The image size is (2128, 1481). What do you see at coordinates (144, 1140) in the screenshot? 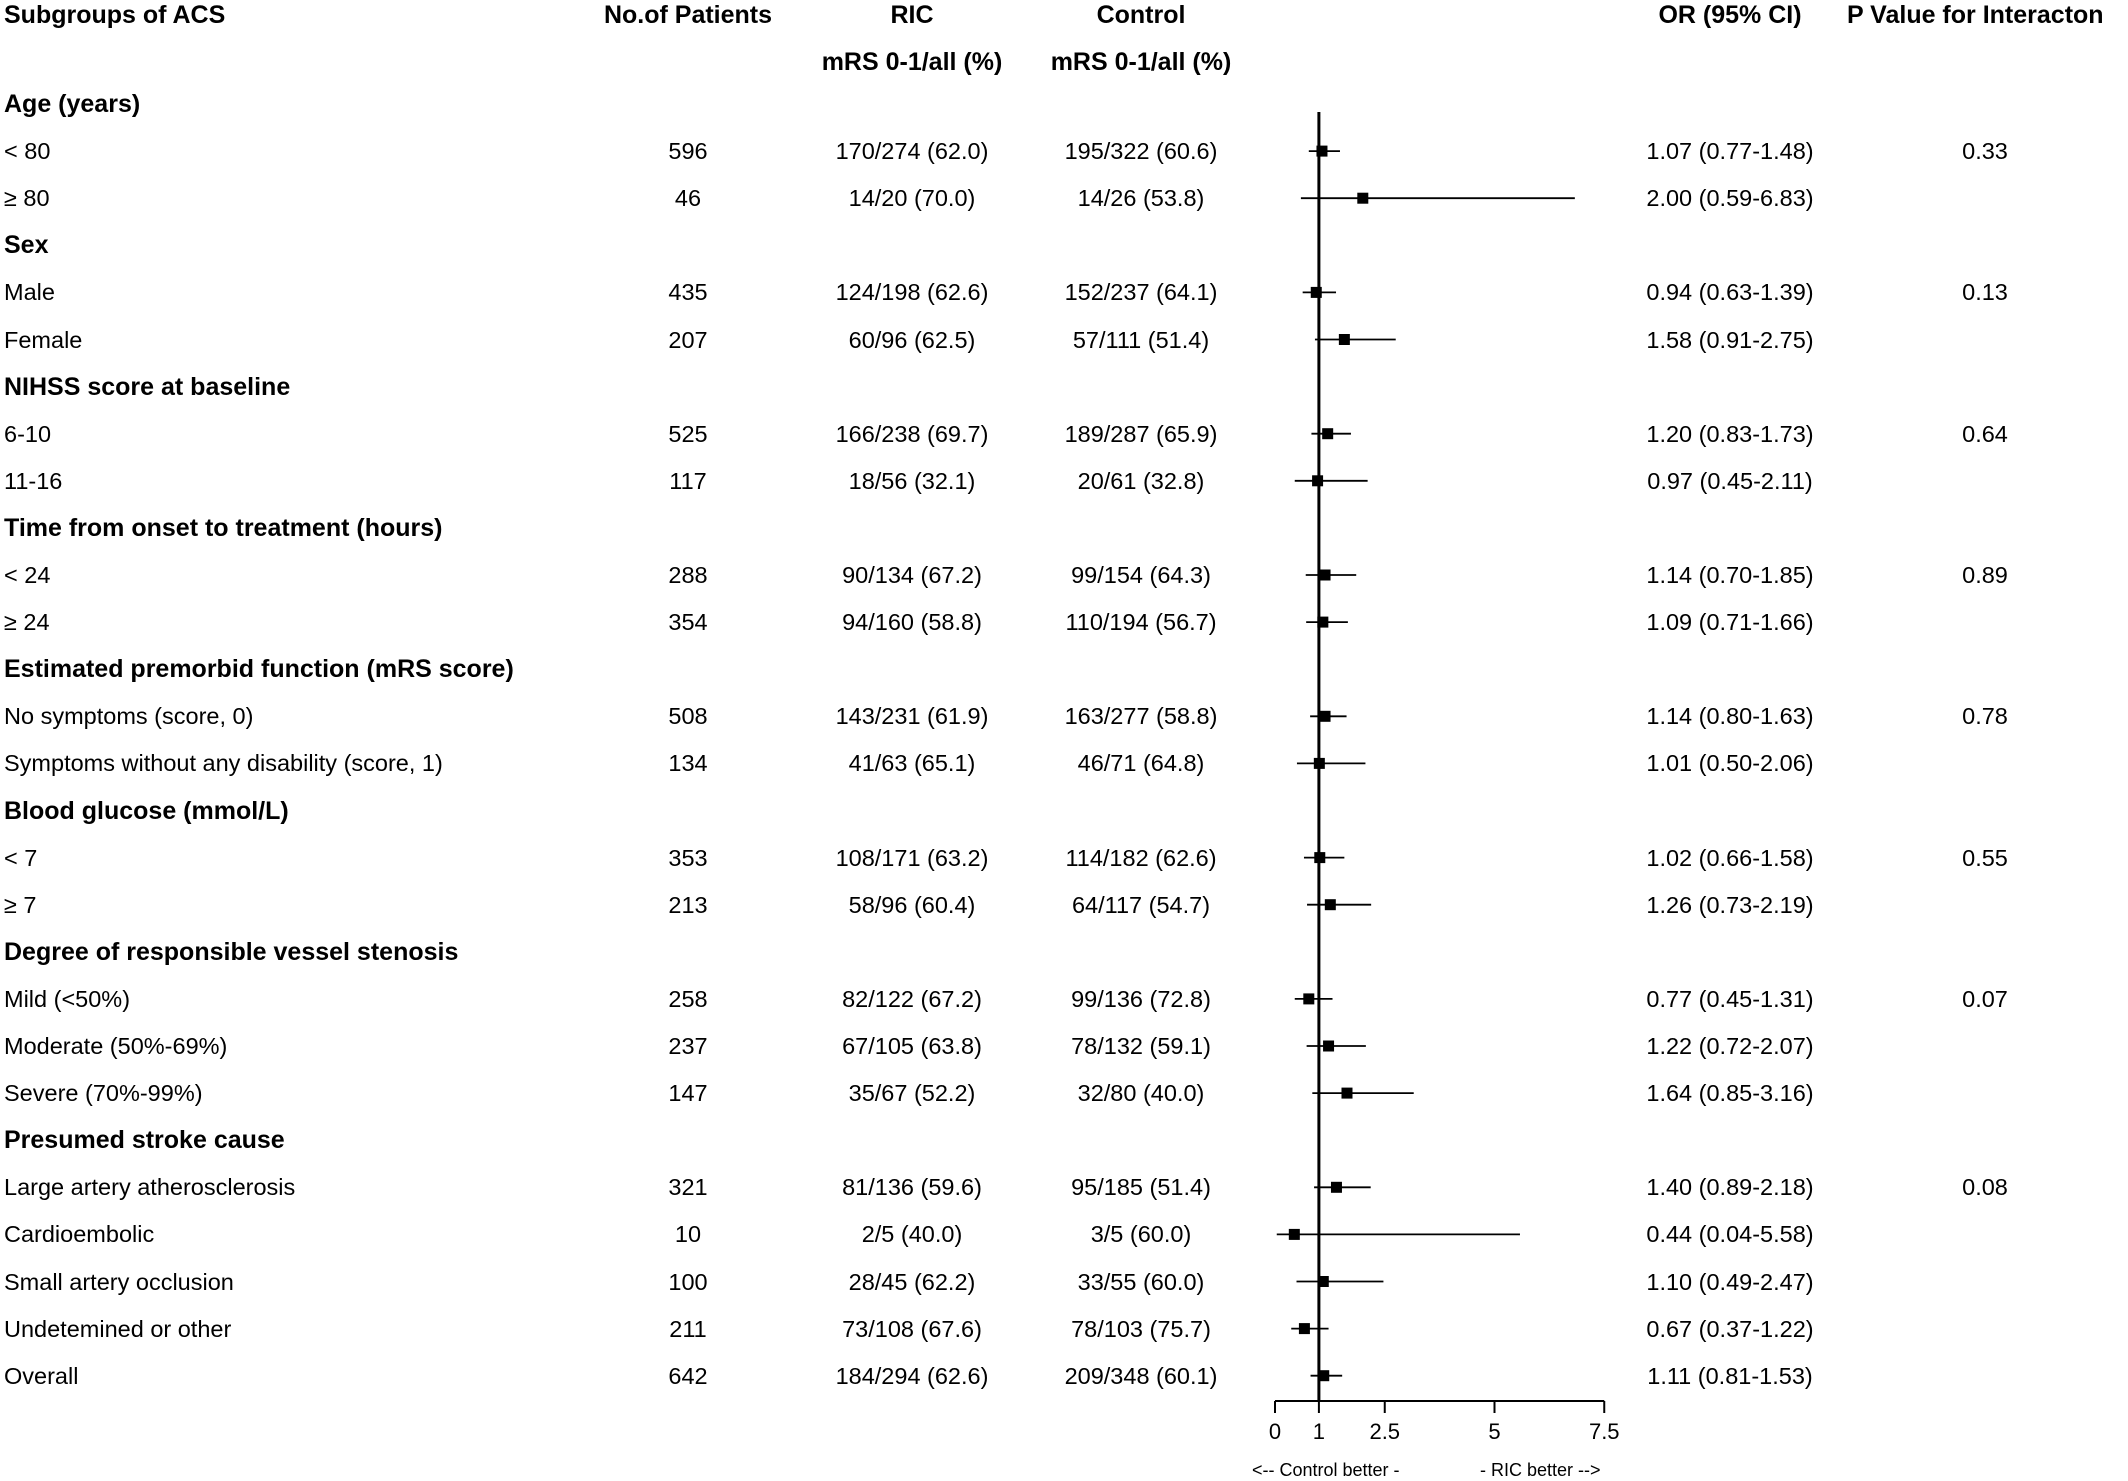
I see `group-heading: Presumed stroke cause` at bounding box center [144, 1140].